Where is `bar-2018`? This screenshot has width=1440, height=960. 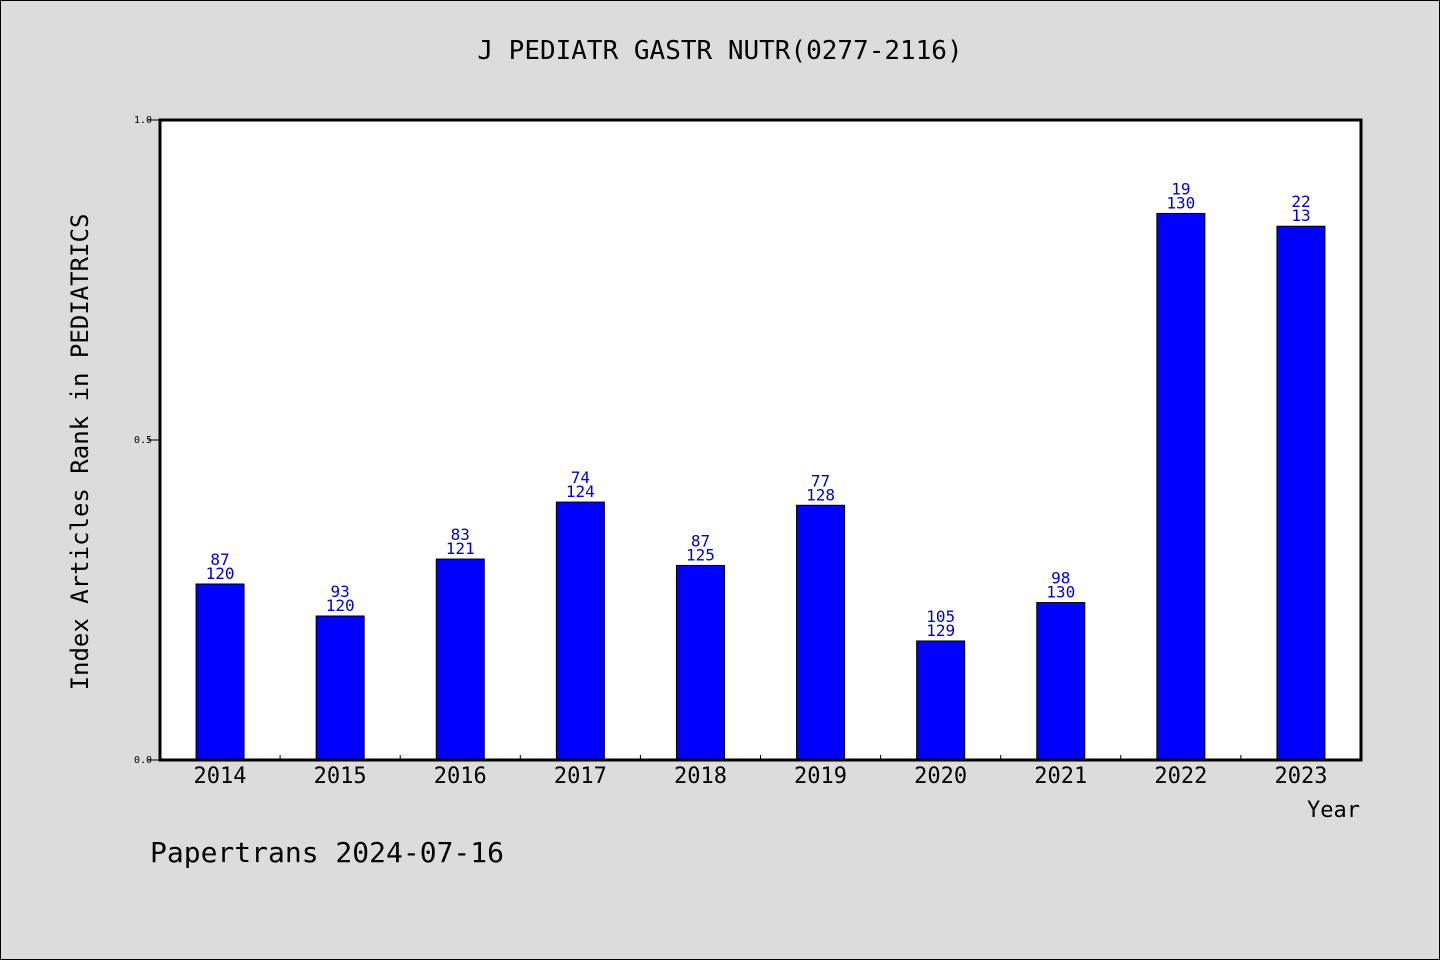
bar-2018 is located at coordinates (700, 662).